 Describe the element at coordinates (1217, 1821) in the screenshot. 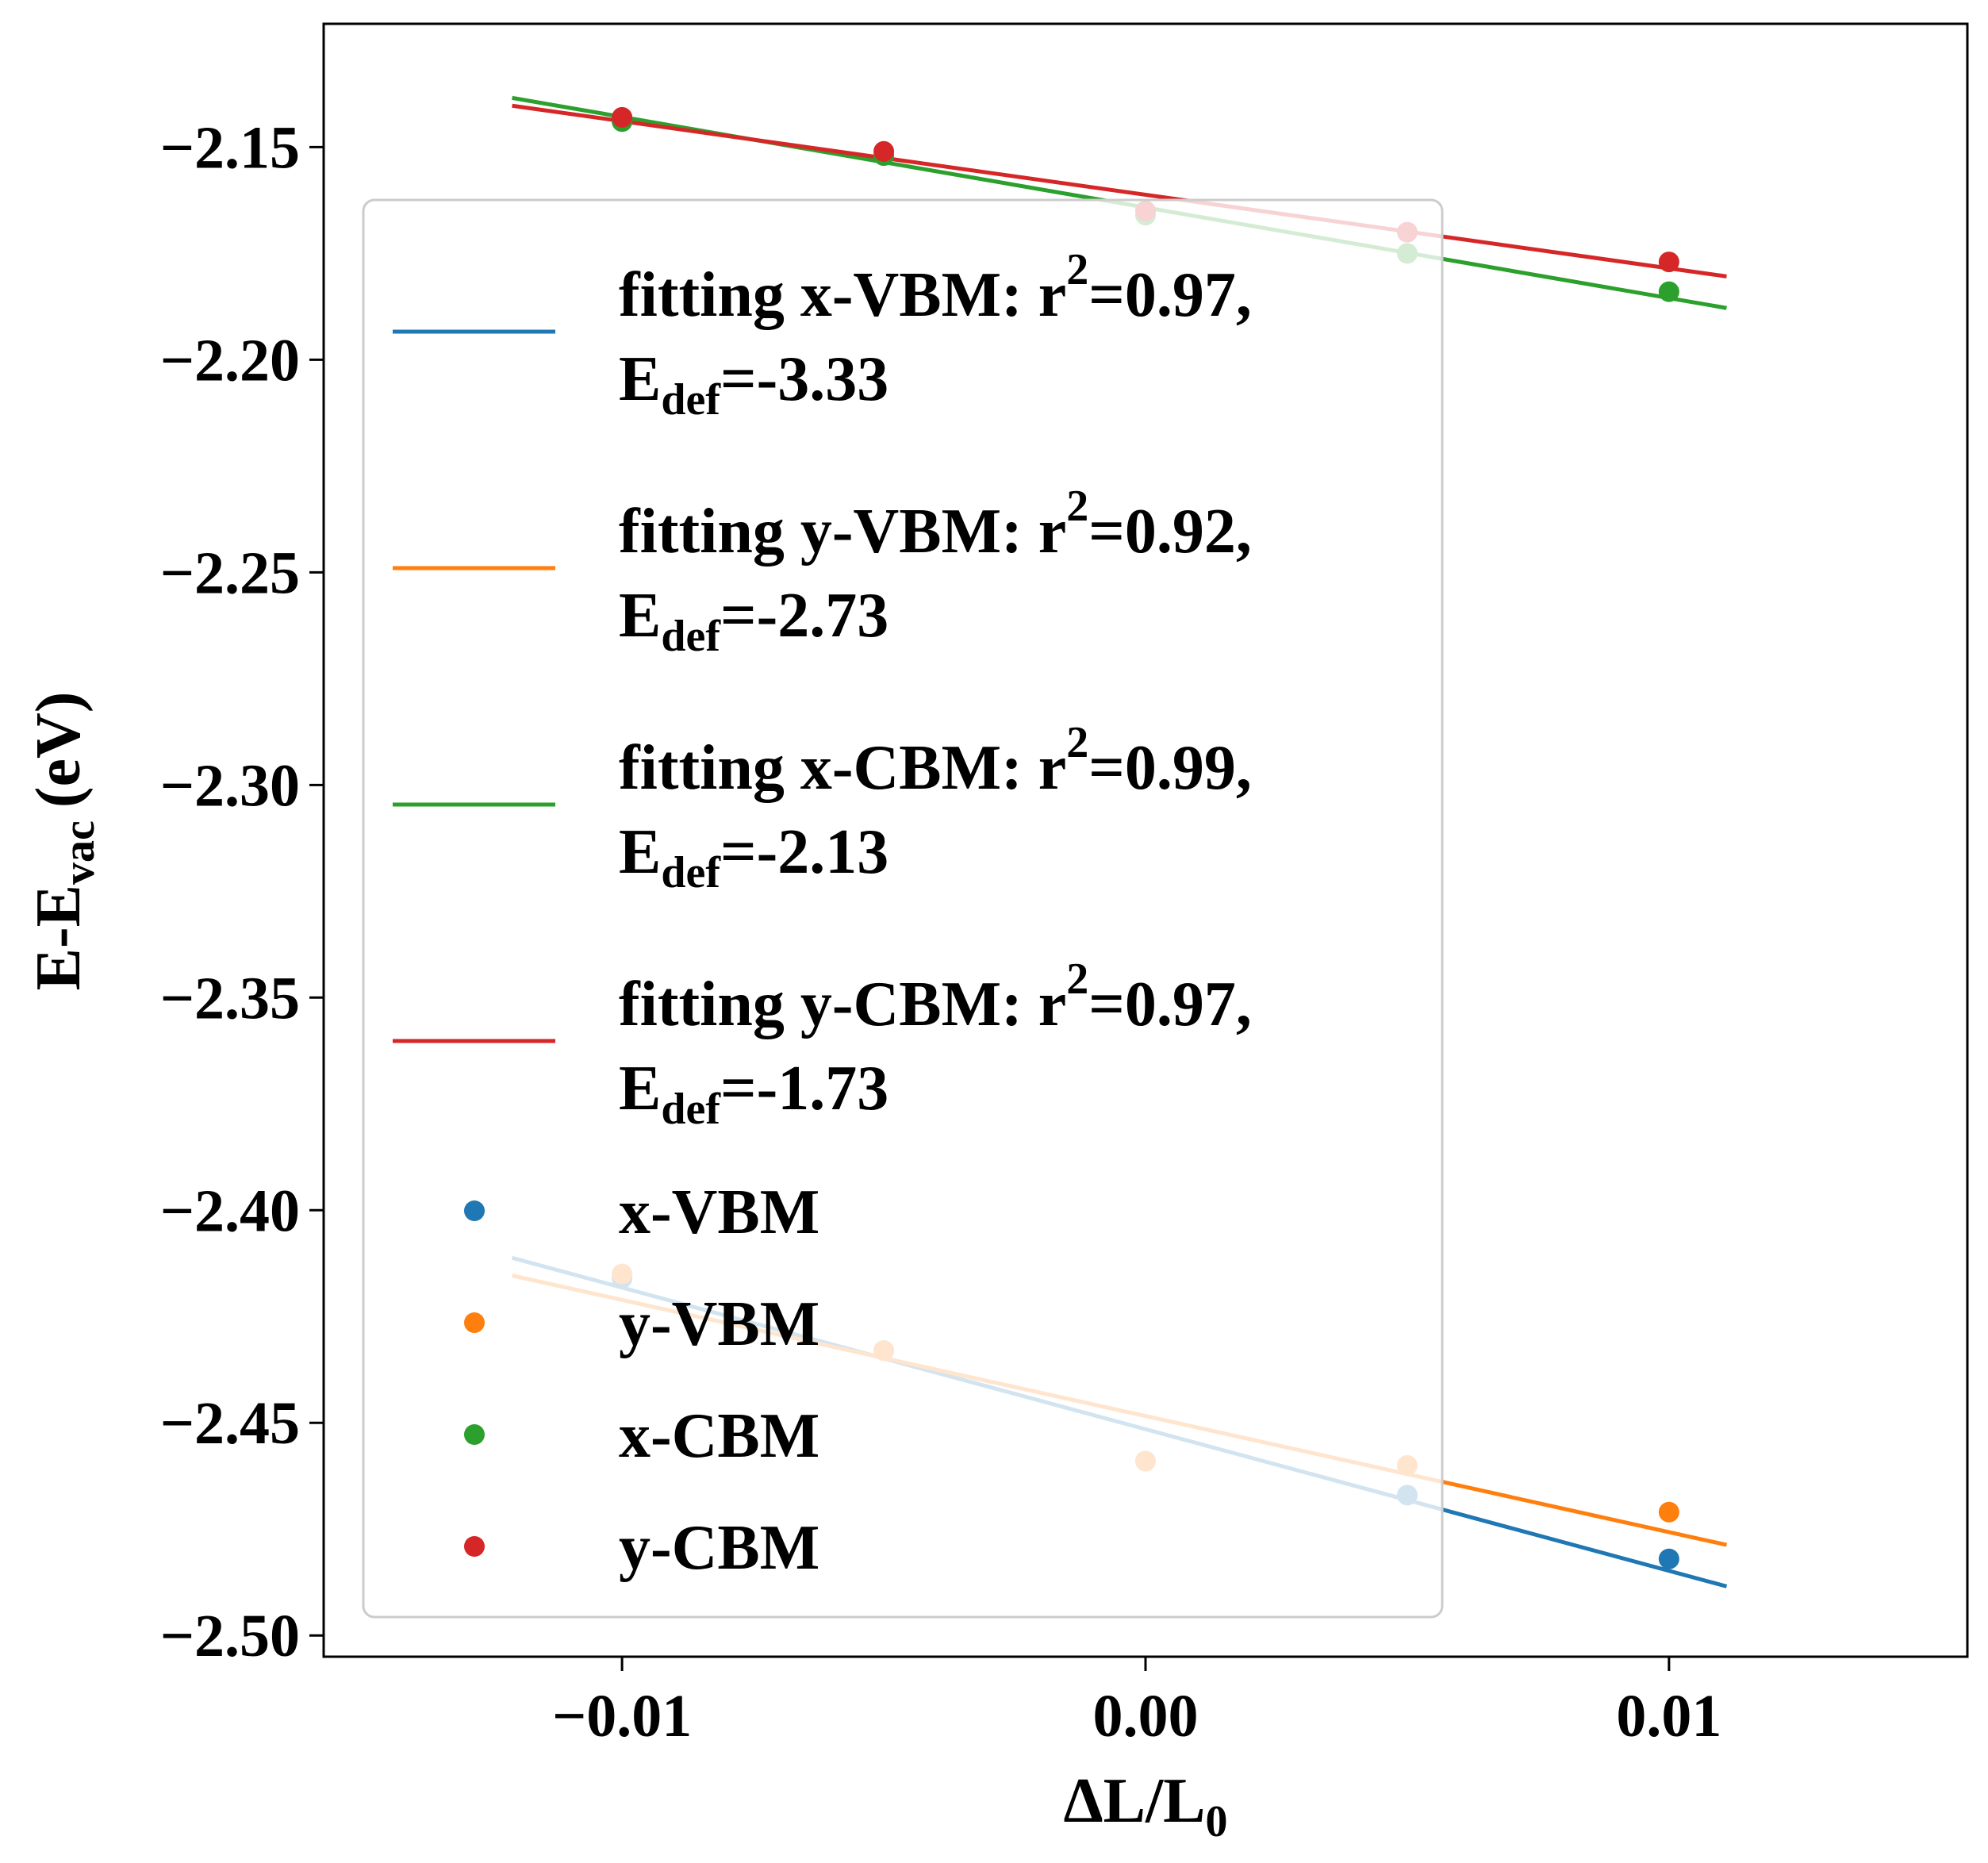

I see `x-axis-label-sub: 0` at that location.